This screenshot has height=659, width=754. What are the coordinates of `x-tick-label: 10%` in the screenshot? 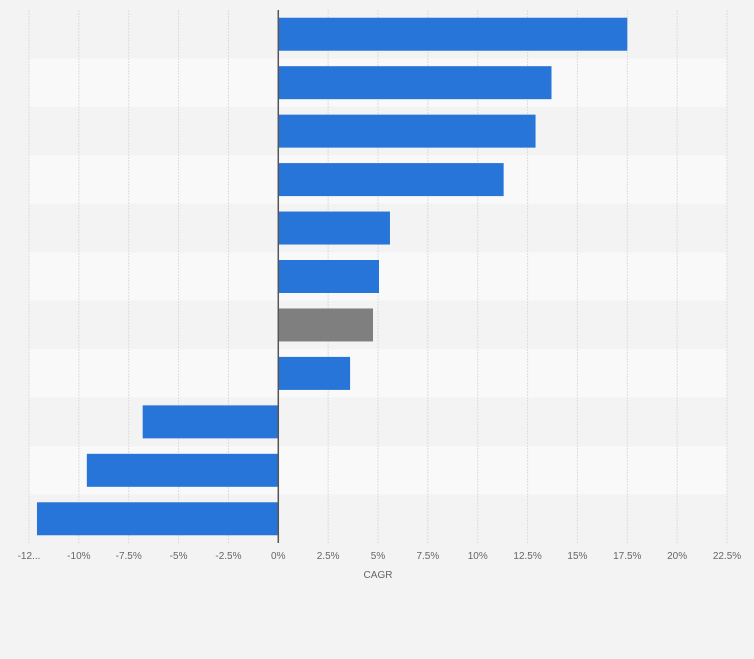 It's located at (478, 556).